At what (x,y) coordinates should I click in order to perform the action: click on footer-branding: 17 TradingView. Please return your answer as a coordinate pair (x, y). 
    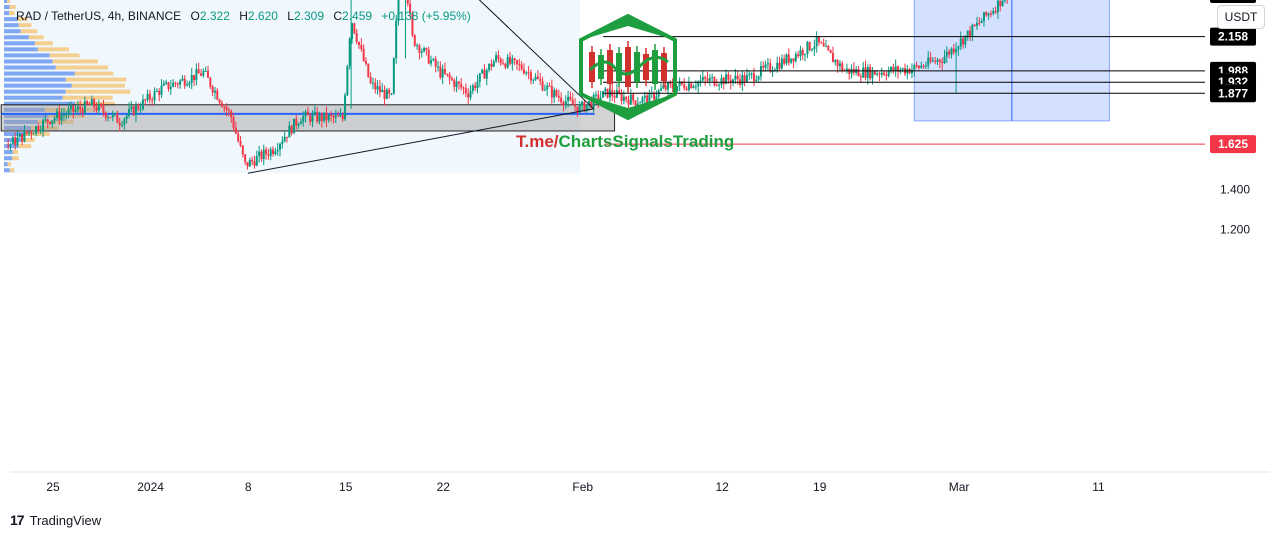
    Looking at the image, I should click on (55, 520).